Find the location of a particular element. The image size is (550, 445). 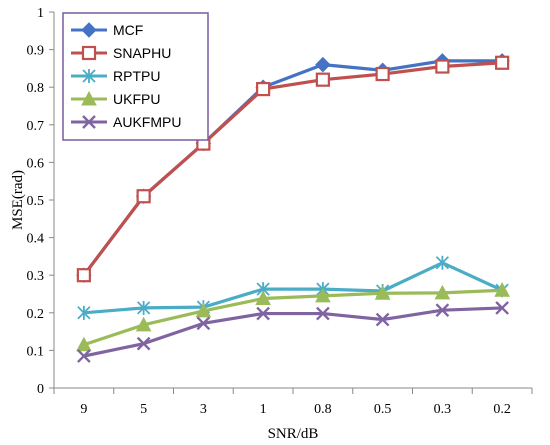

y-tick-label: 0 is located at coordinates (40, 389).